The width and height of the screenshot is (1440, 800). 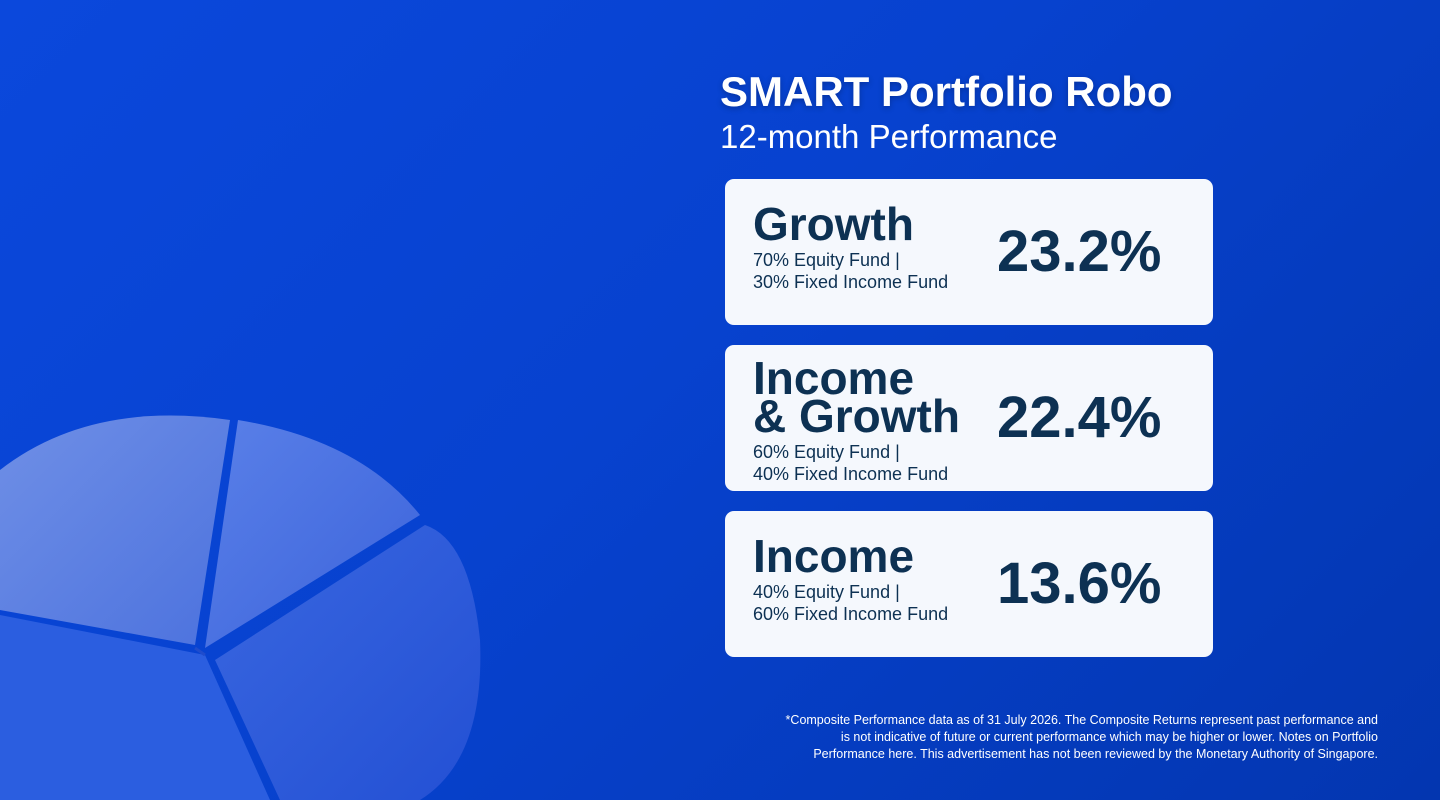 What do you see at coordinates (1079, 251) in the screenshot?
I see `return-value: 23.2%` at bounding box center [1079, 251].